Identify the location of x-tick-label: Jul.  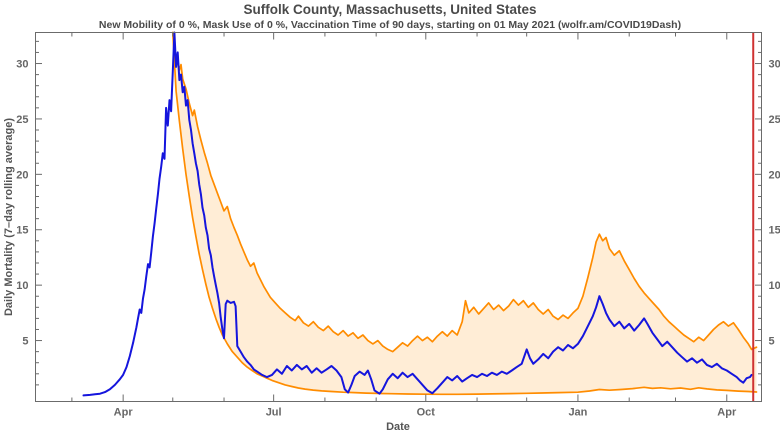
(274, 413).